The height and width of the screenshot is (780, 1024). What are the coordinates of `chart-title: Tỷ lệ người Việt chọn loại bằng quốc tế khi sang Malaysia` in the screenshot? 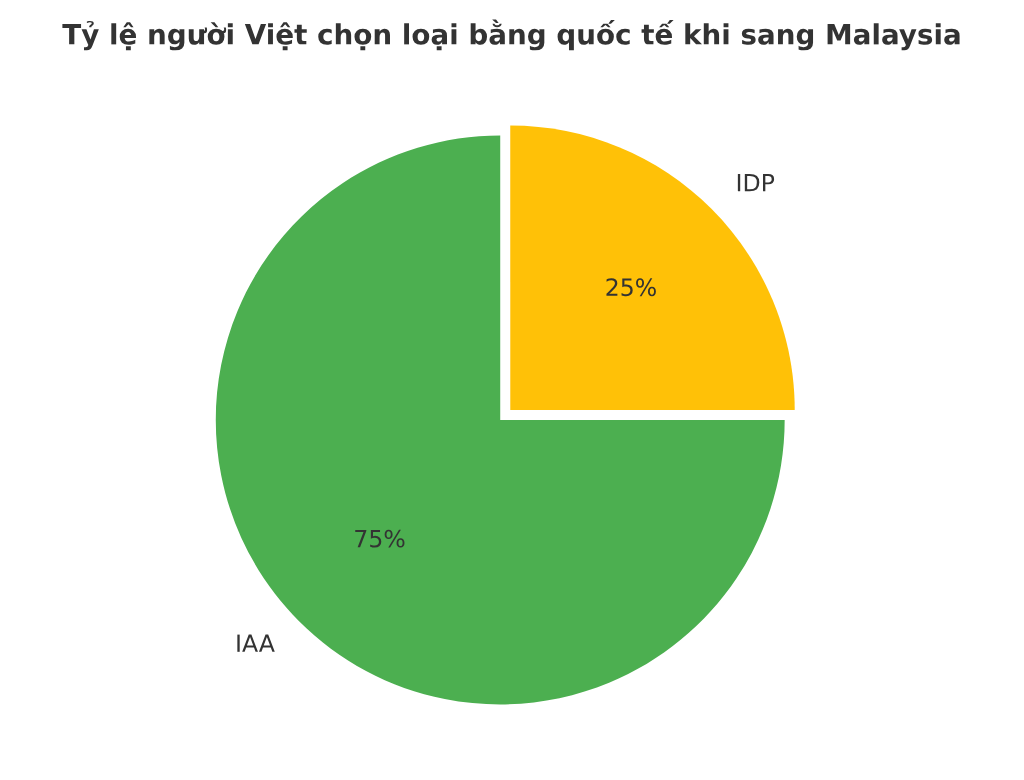 It's located at (511, 35).